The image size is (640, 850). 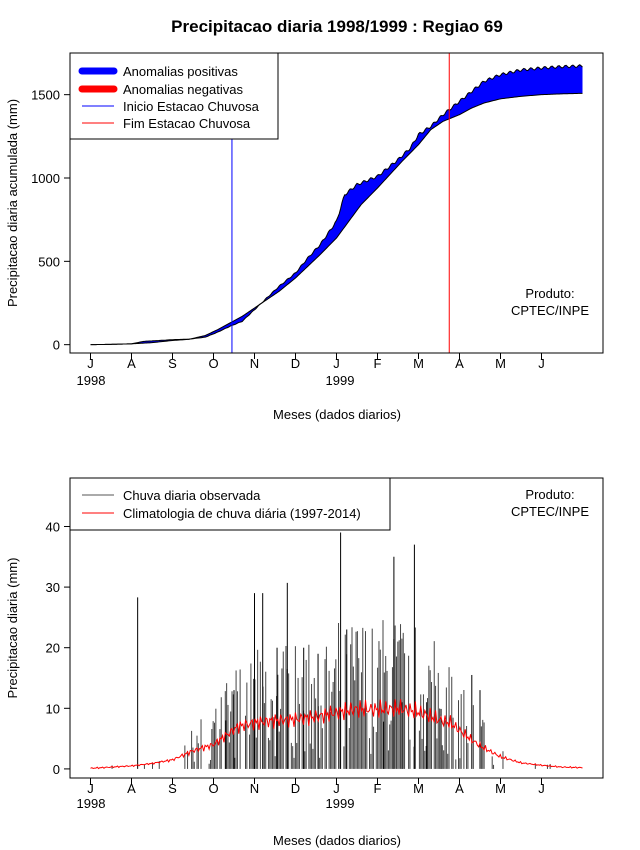 What do you see at coordinates (378, 788) in the screenshot?
I see `bottom-month-label: F` at bounding box center [378, 788].